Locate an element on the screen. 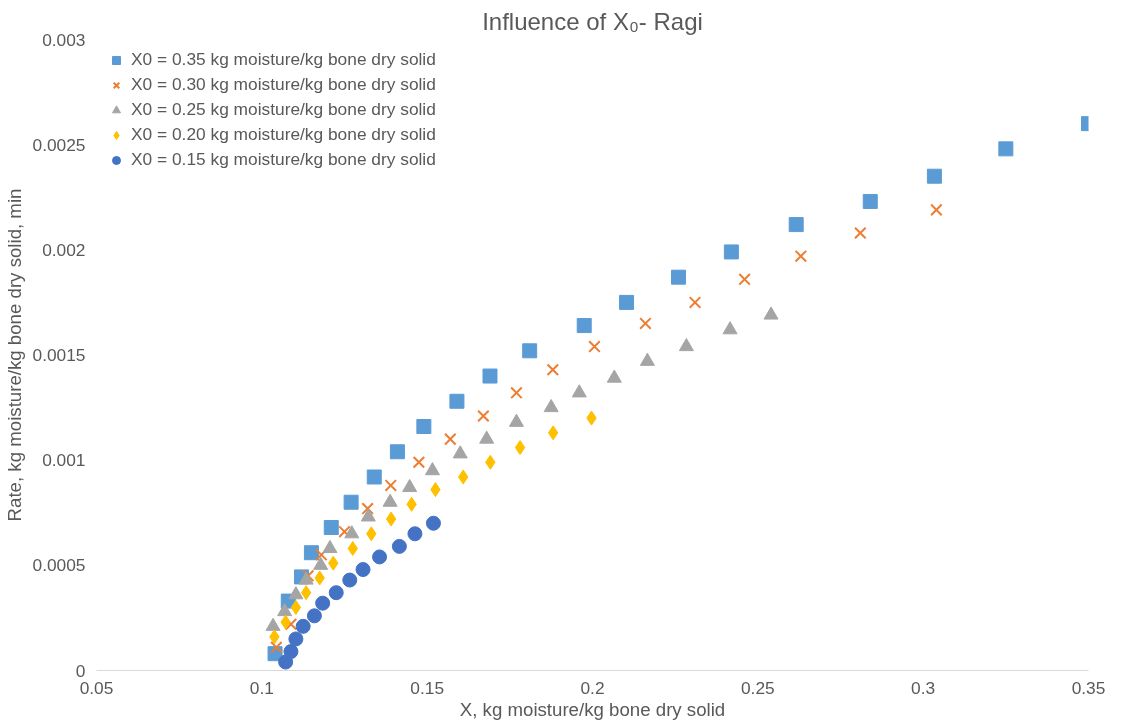 Image resolution: width=1133 pixels, height=722 pixels. y-tick-label: 0.002 is located at coordinates (64, 249).